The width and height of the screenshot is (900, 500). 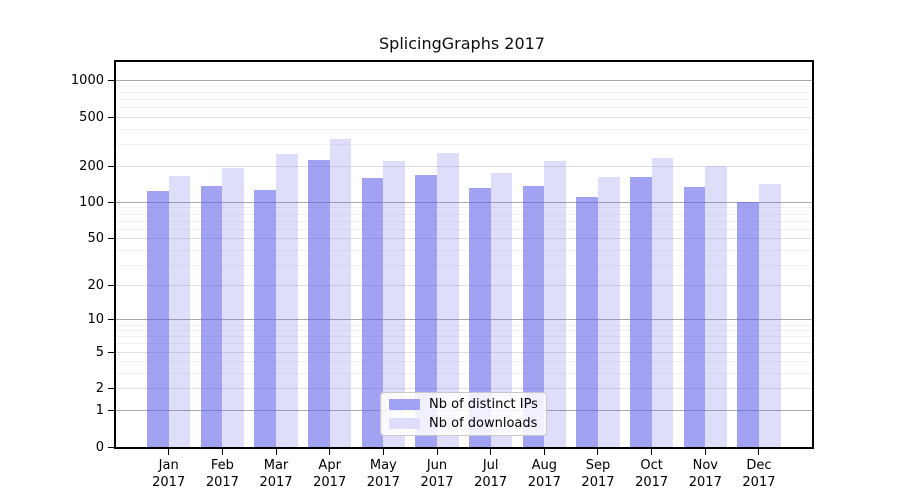 I want to click on bar-ips-may, so click(x=372, y=312).